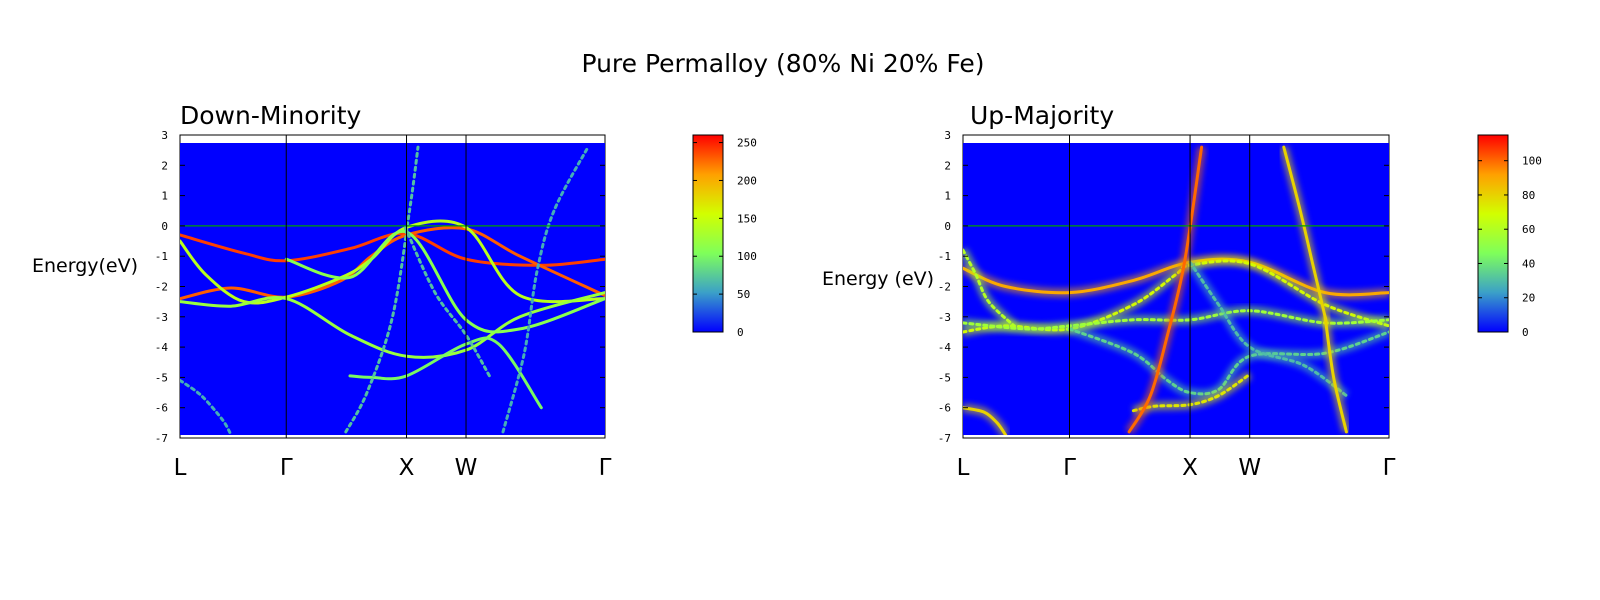  What do you see at coordinates (1528, 195) in the screenshot?
I see `colorbar-tick-label: 80` at bounding box center [1528, 195].